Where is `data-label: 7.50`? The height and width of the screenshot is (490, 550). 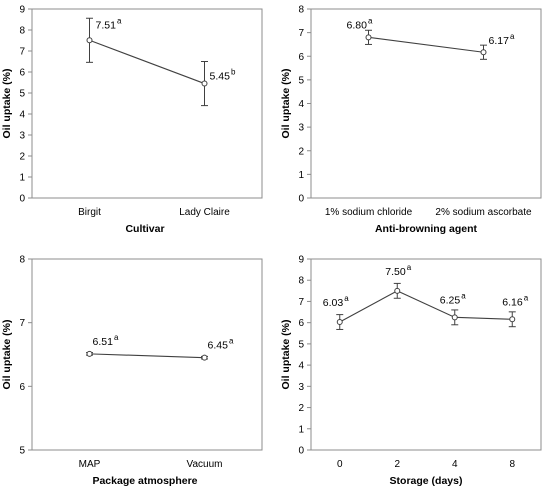 data-label: 7.50 is located at coordinates (395, 272).